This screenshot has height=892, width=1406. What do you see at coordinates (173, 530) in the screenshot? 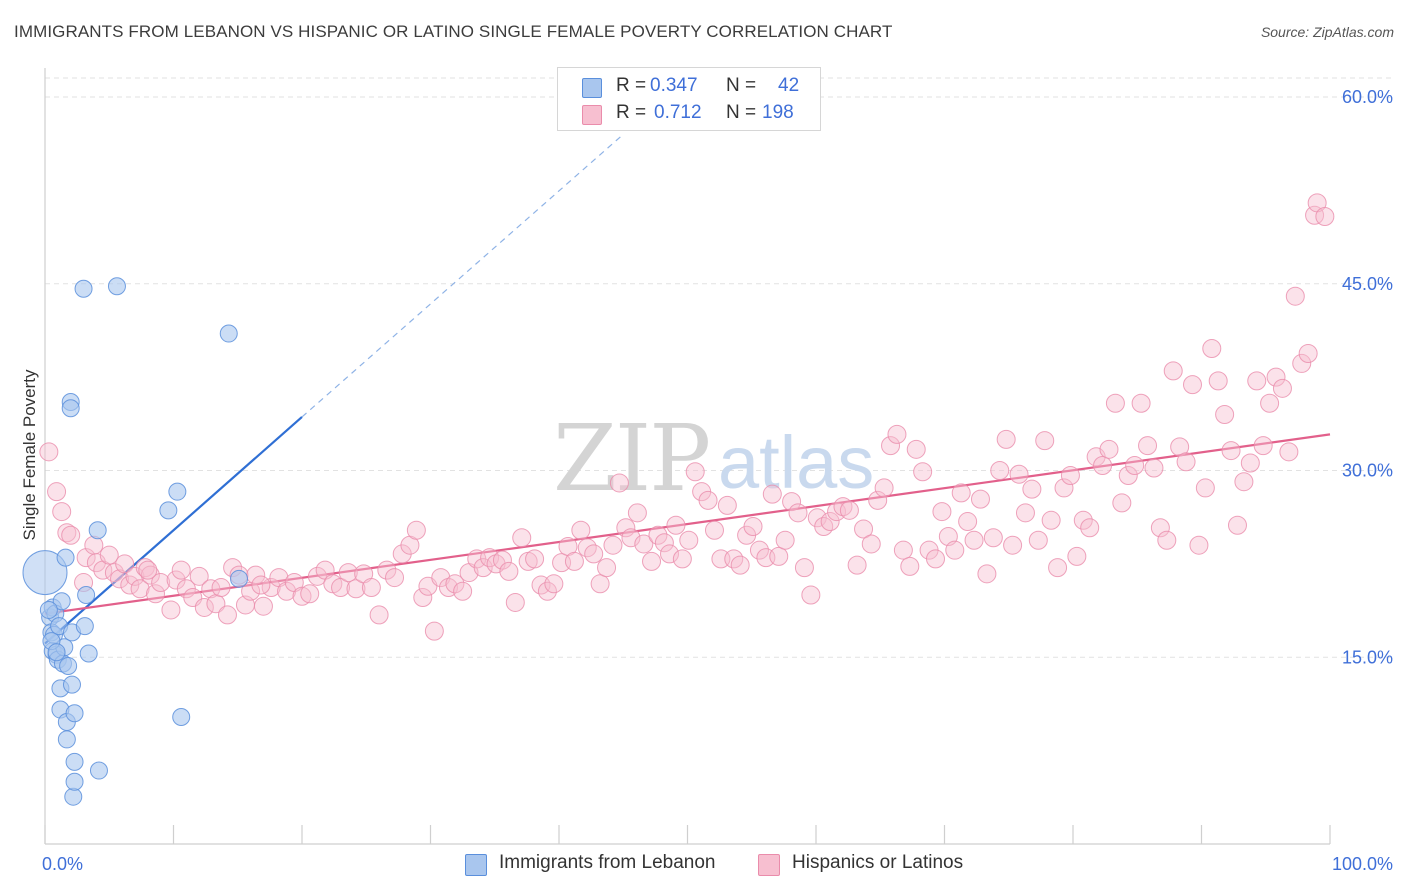
I see `trend-line-lebanon` at bounding box center [173, 530].